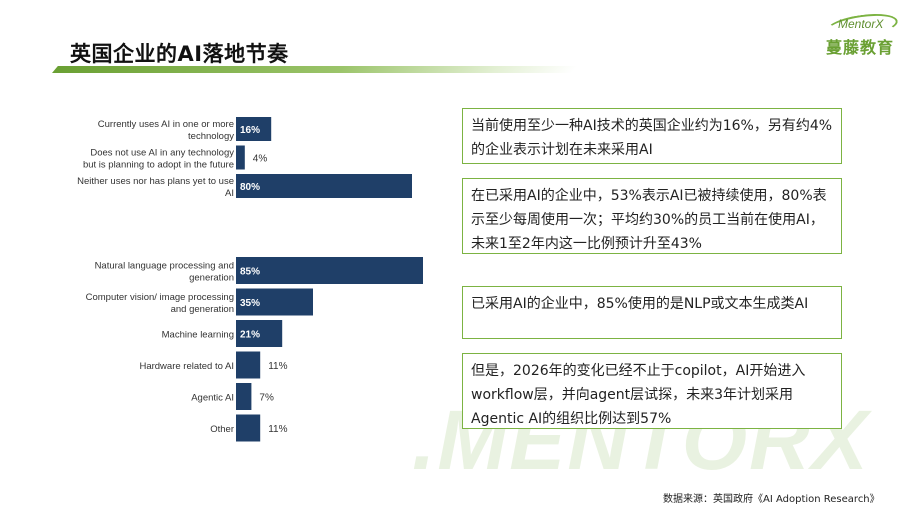 Image resolution: width=918 pixels, height=515 pixels. What do you see at coordinates (250, 187) in the screenshot?
I see `bar-value-label: 80%` at bounding box center [250, 187].